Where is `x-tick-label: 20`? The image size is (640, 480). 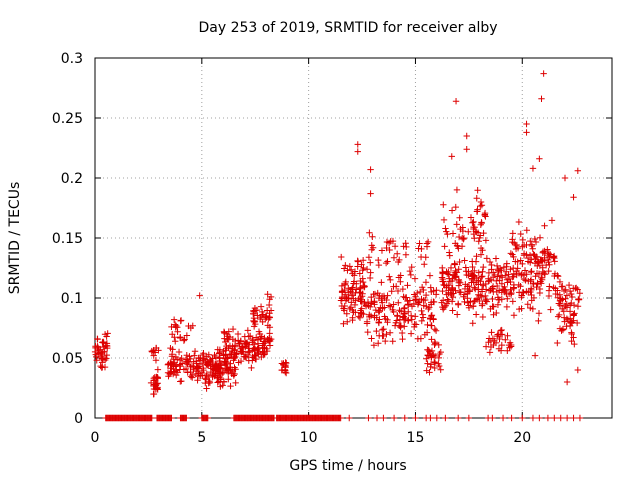 x-tick-label: 20 is located at coordinates (522, 438).